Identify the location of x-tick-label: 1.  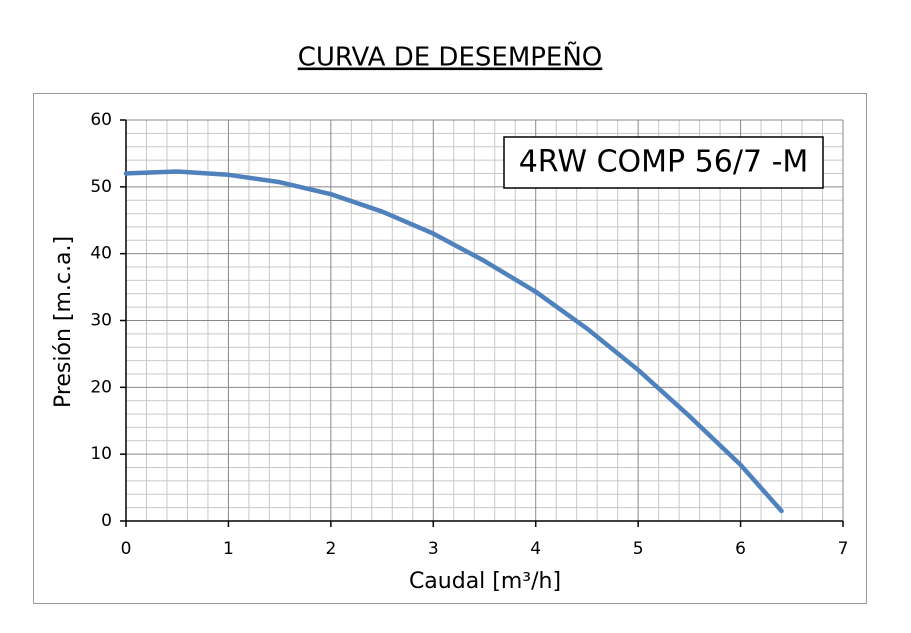
(228, 549).